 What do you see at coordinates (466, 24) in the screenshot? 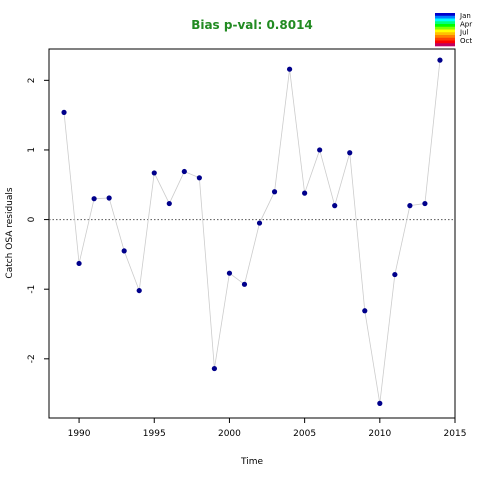
I see `legend-label-apr: Apr` at bounding box center [466, 24].